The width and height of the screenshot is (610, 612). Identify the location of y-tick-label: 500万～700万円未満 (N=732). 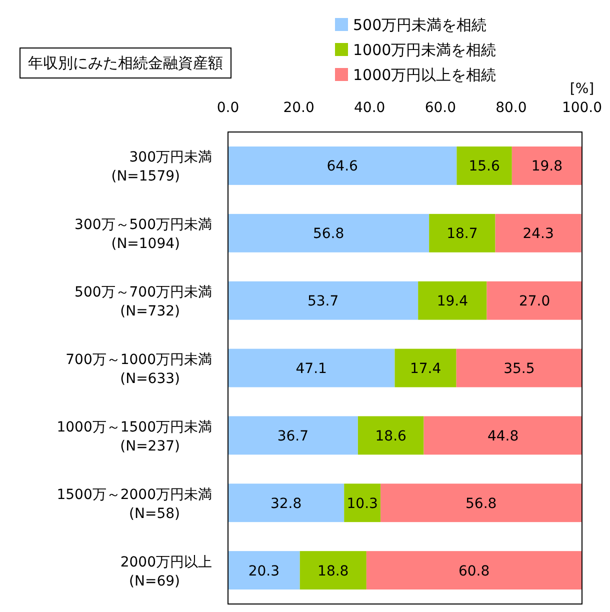
(143, 302).